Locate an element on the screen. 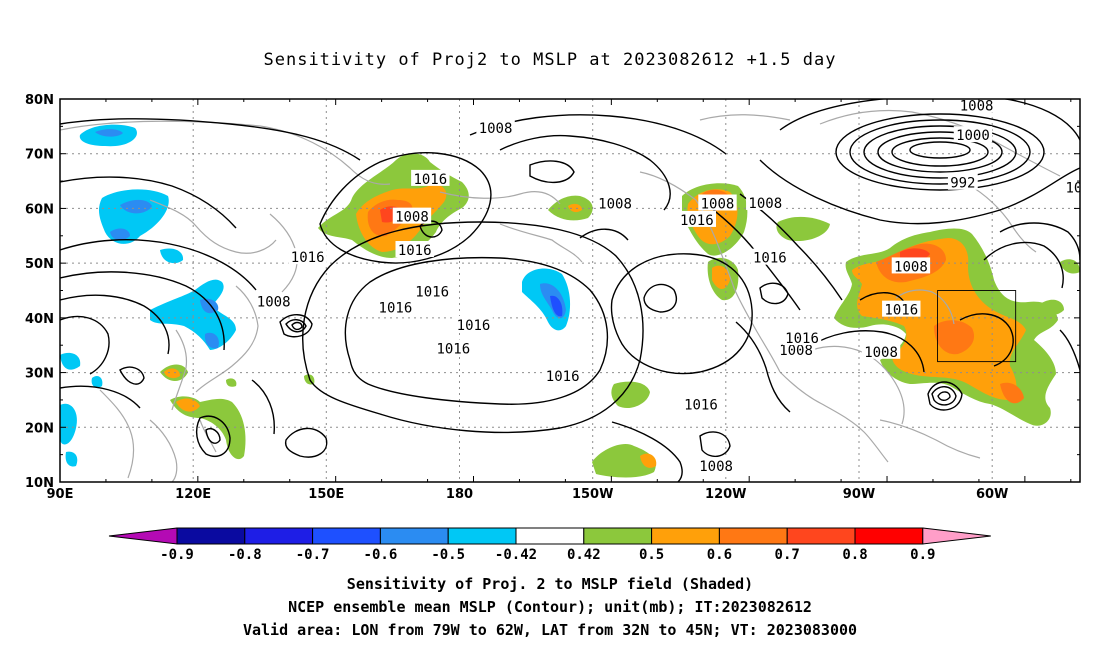  lat-label: 80N is located at coordinates (39, 100).